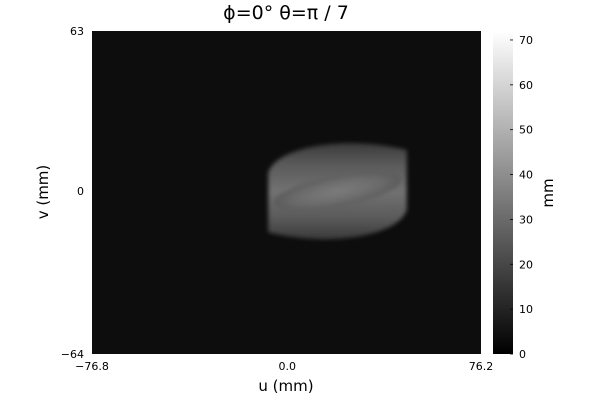 The image size is (600, 400). Describe the element at coordinates (522, 354) in the screenshot. I see `colorbar-tick-label: 0` at that location.